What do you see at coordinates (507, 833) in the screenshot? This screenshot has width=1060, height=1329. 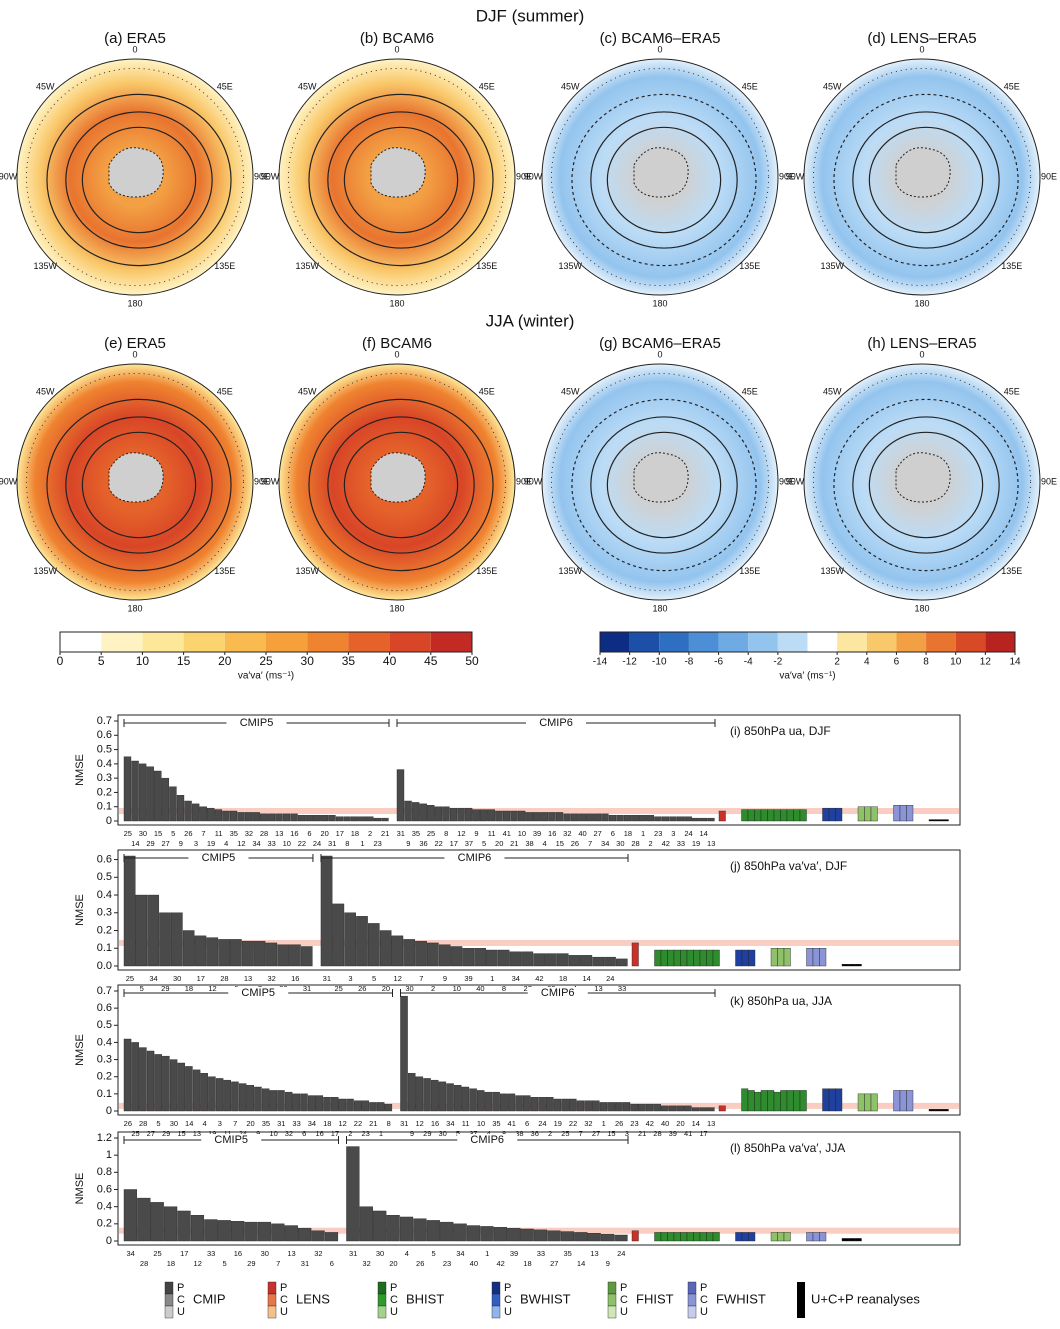 I see `category-label: 41` at bounding box center [507, 833].